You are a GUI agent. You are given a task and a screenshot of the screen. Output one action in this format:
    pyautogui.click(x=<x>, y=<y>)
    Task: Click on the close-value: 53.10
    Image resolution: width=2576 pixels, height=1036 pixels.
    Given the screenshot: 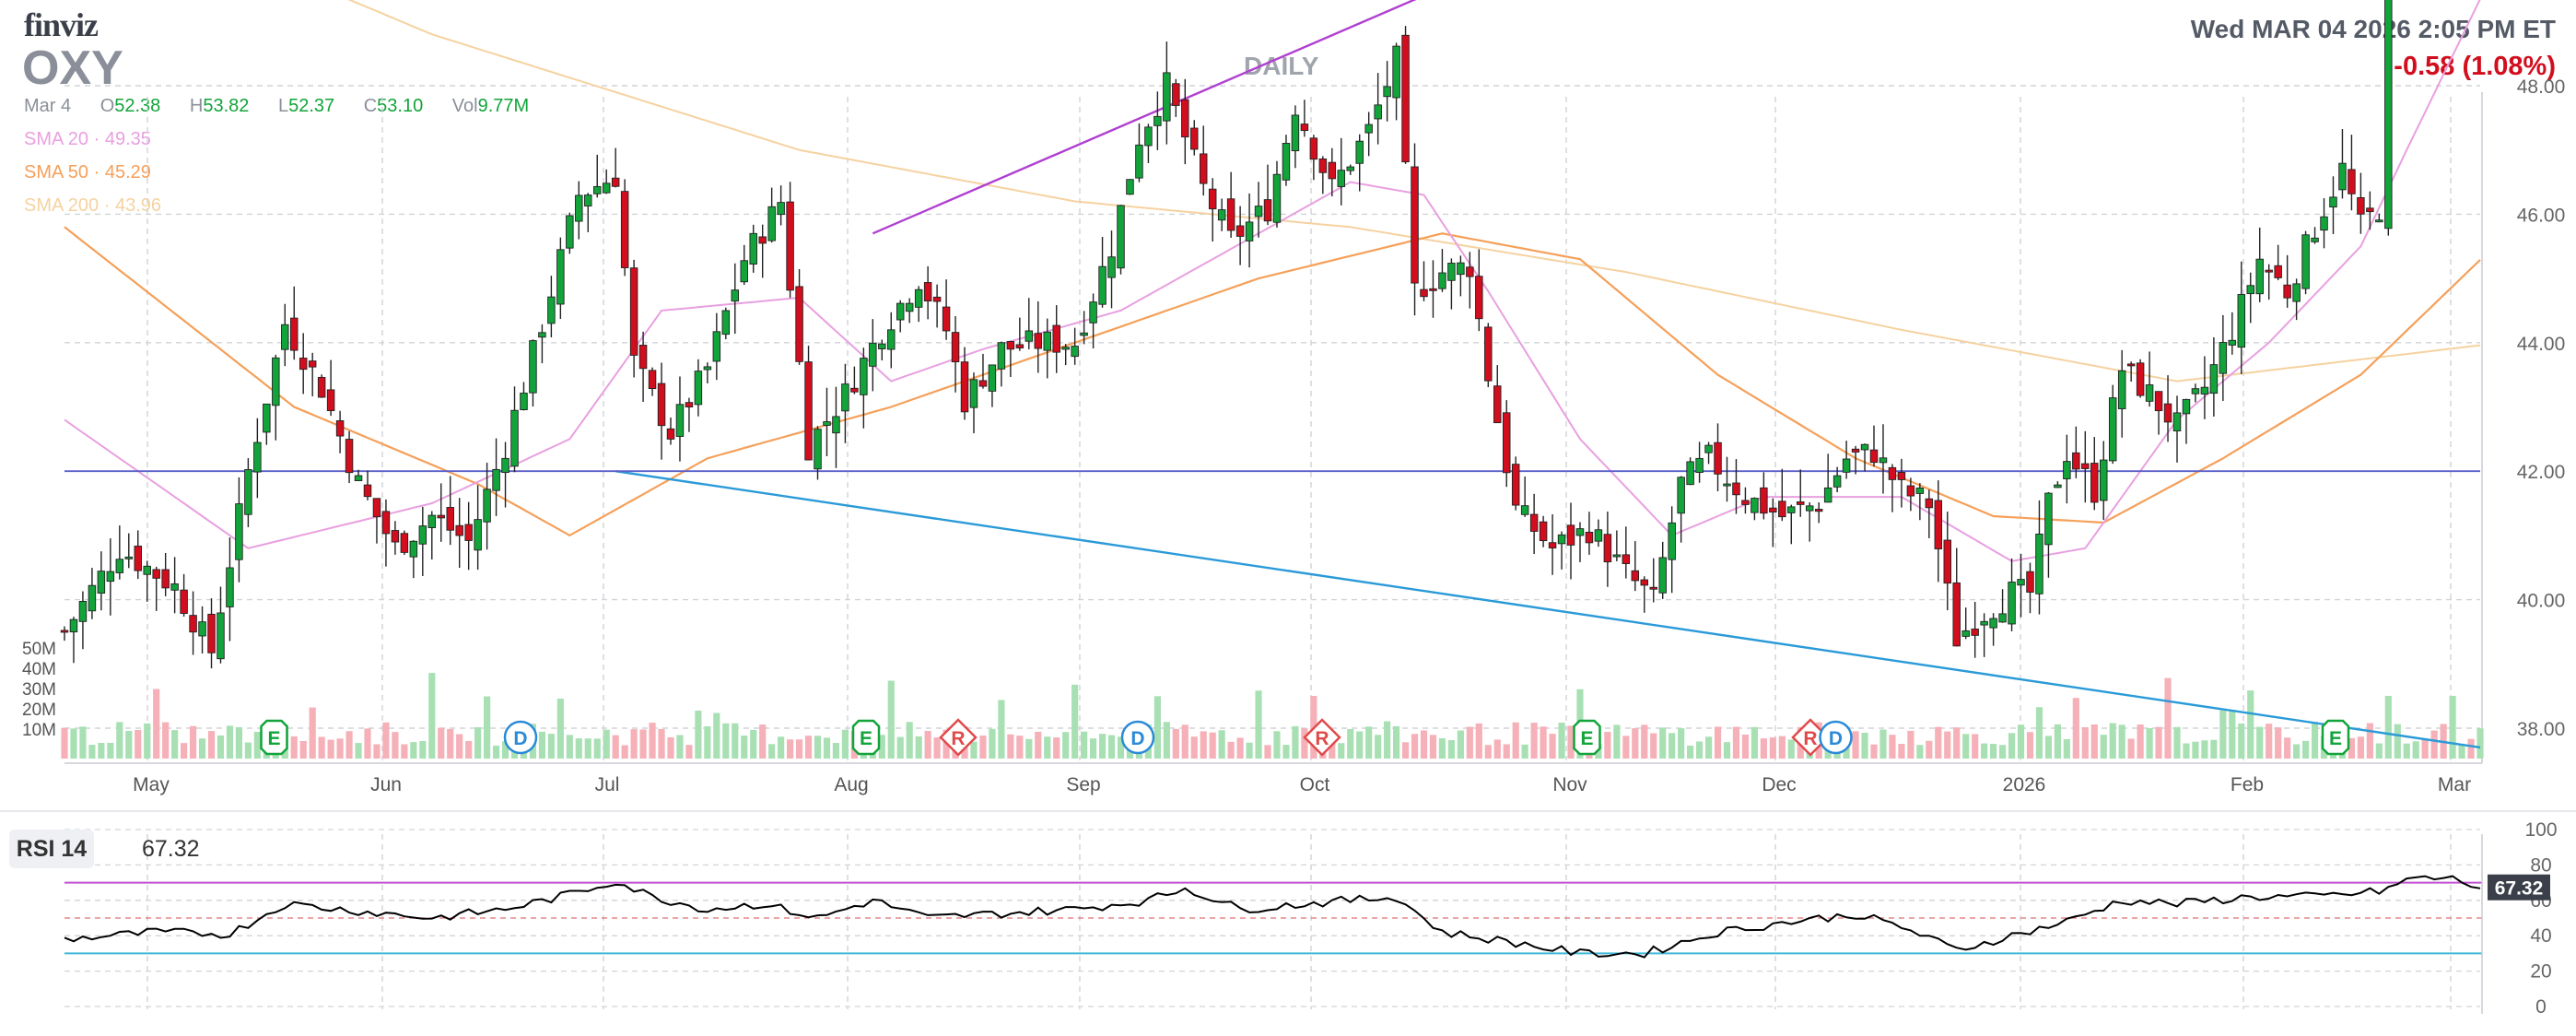 What is the action you would take?
    pyautogui.click(x=400, y=106)
    